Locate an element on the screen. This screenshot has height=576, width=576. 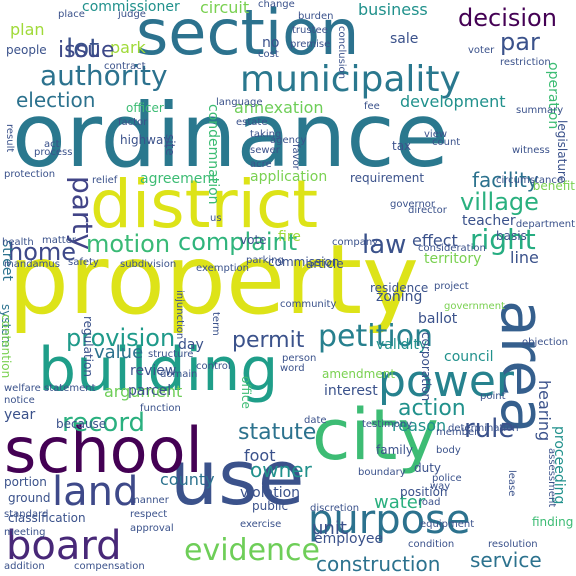
word-fee: fee is located at coordinates (372, 106).